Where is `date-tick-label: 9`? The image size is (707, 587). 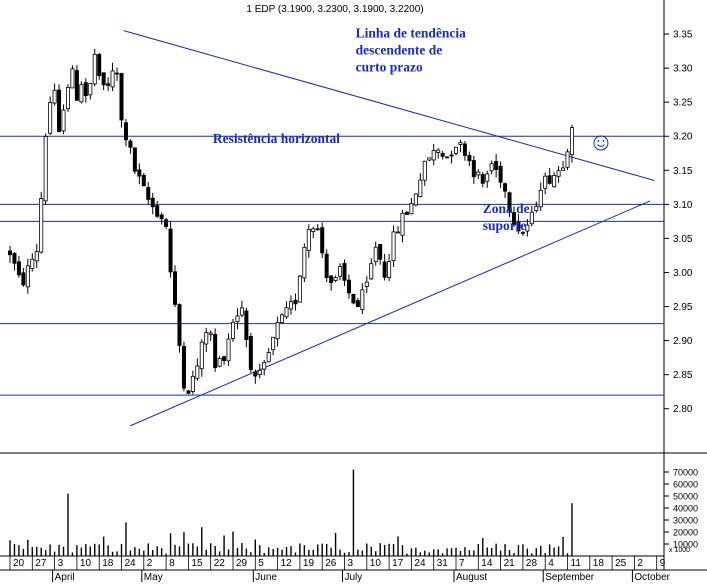
date-tick-label: 9 is located at coordinates (663, 563).